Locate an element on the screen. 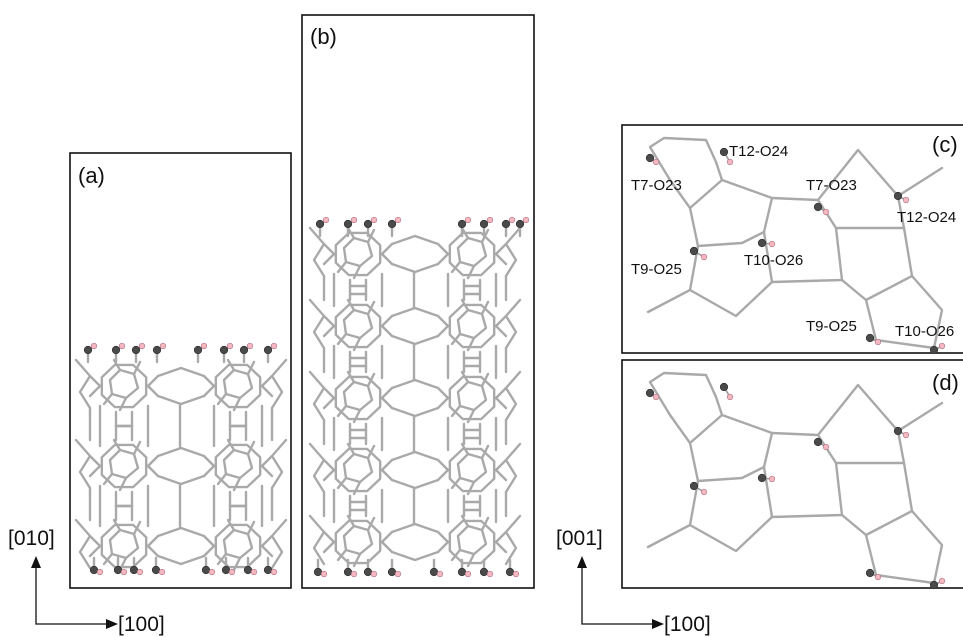 This screenshot has width=963, height=637. axis-indicator-right: [001] [100] is located at coordinates (633, 581).